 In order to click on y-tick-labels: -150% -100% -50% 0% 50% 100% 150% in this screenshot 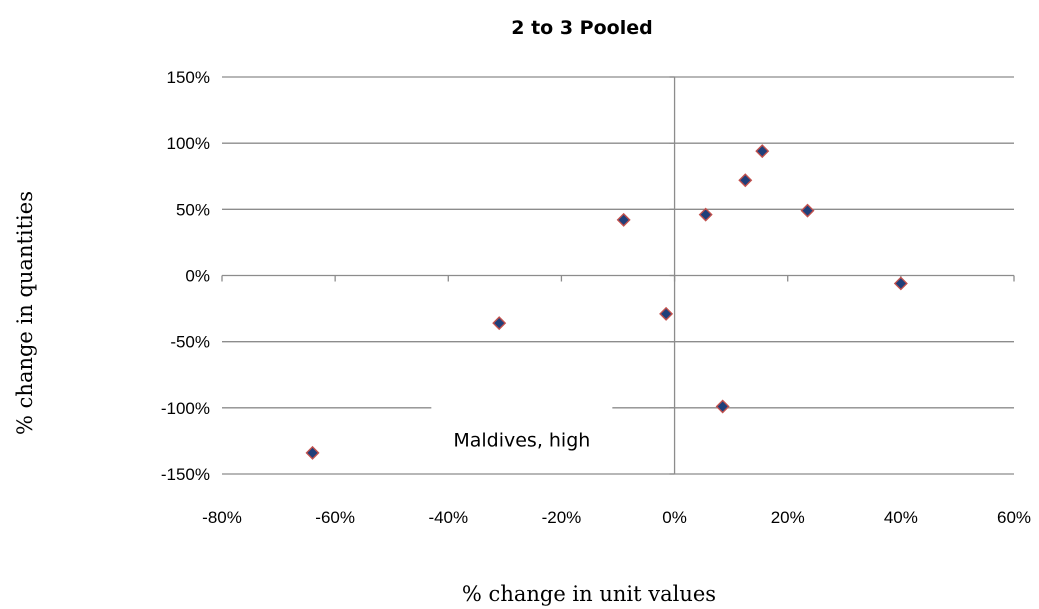, I will do `click(185, 276)`.